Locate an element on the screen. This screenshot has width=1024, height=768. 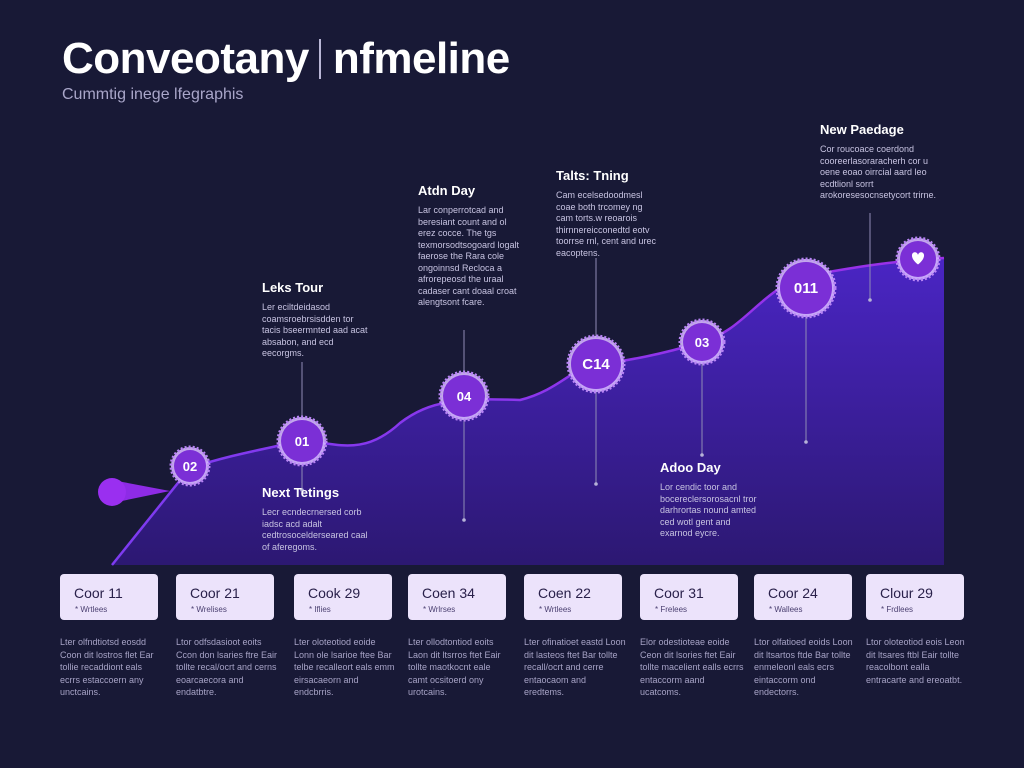
milestone-card: Coen 34 * Wrlrses is located at coordinates (457, 597).